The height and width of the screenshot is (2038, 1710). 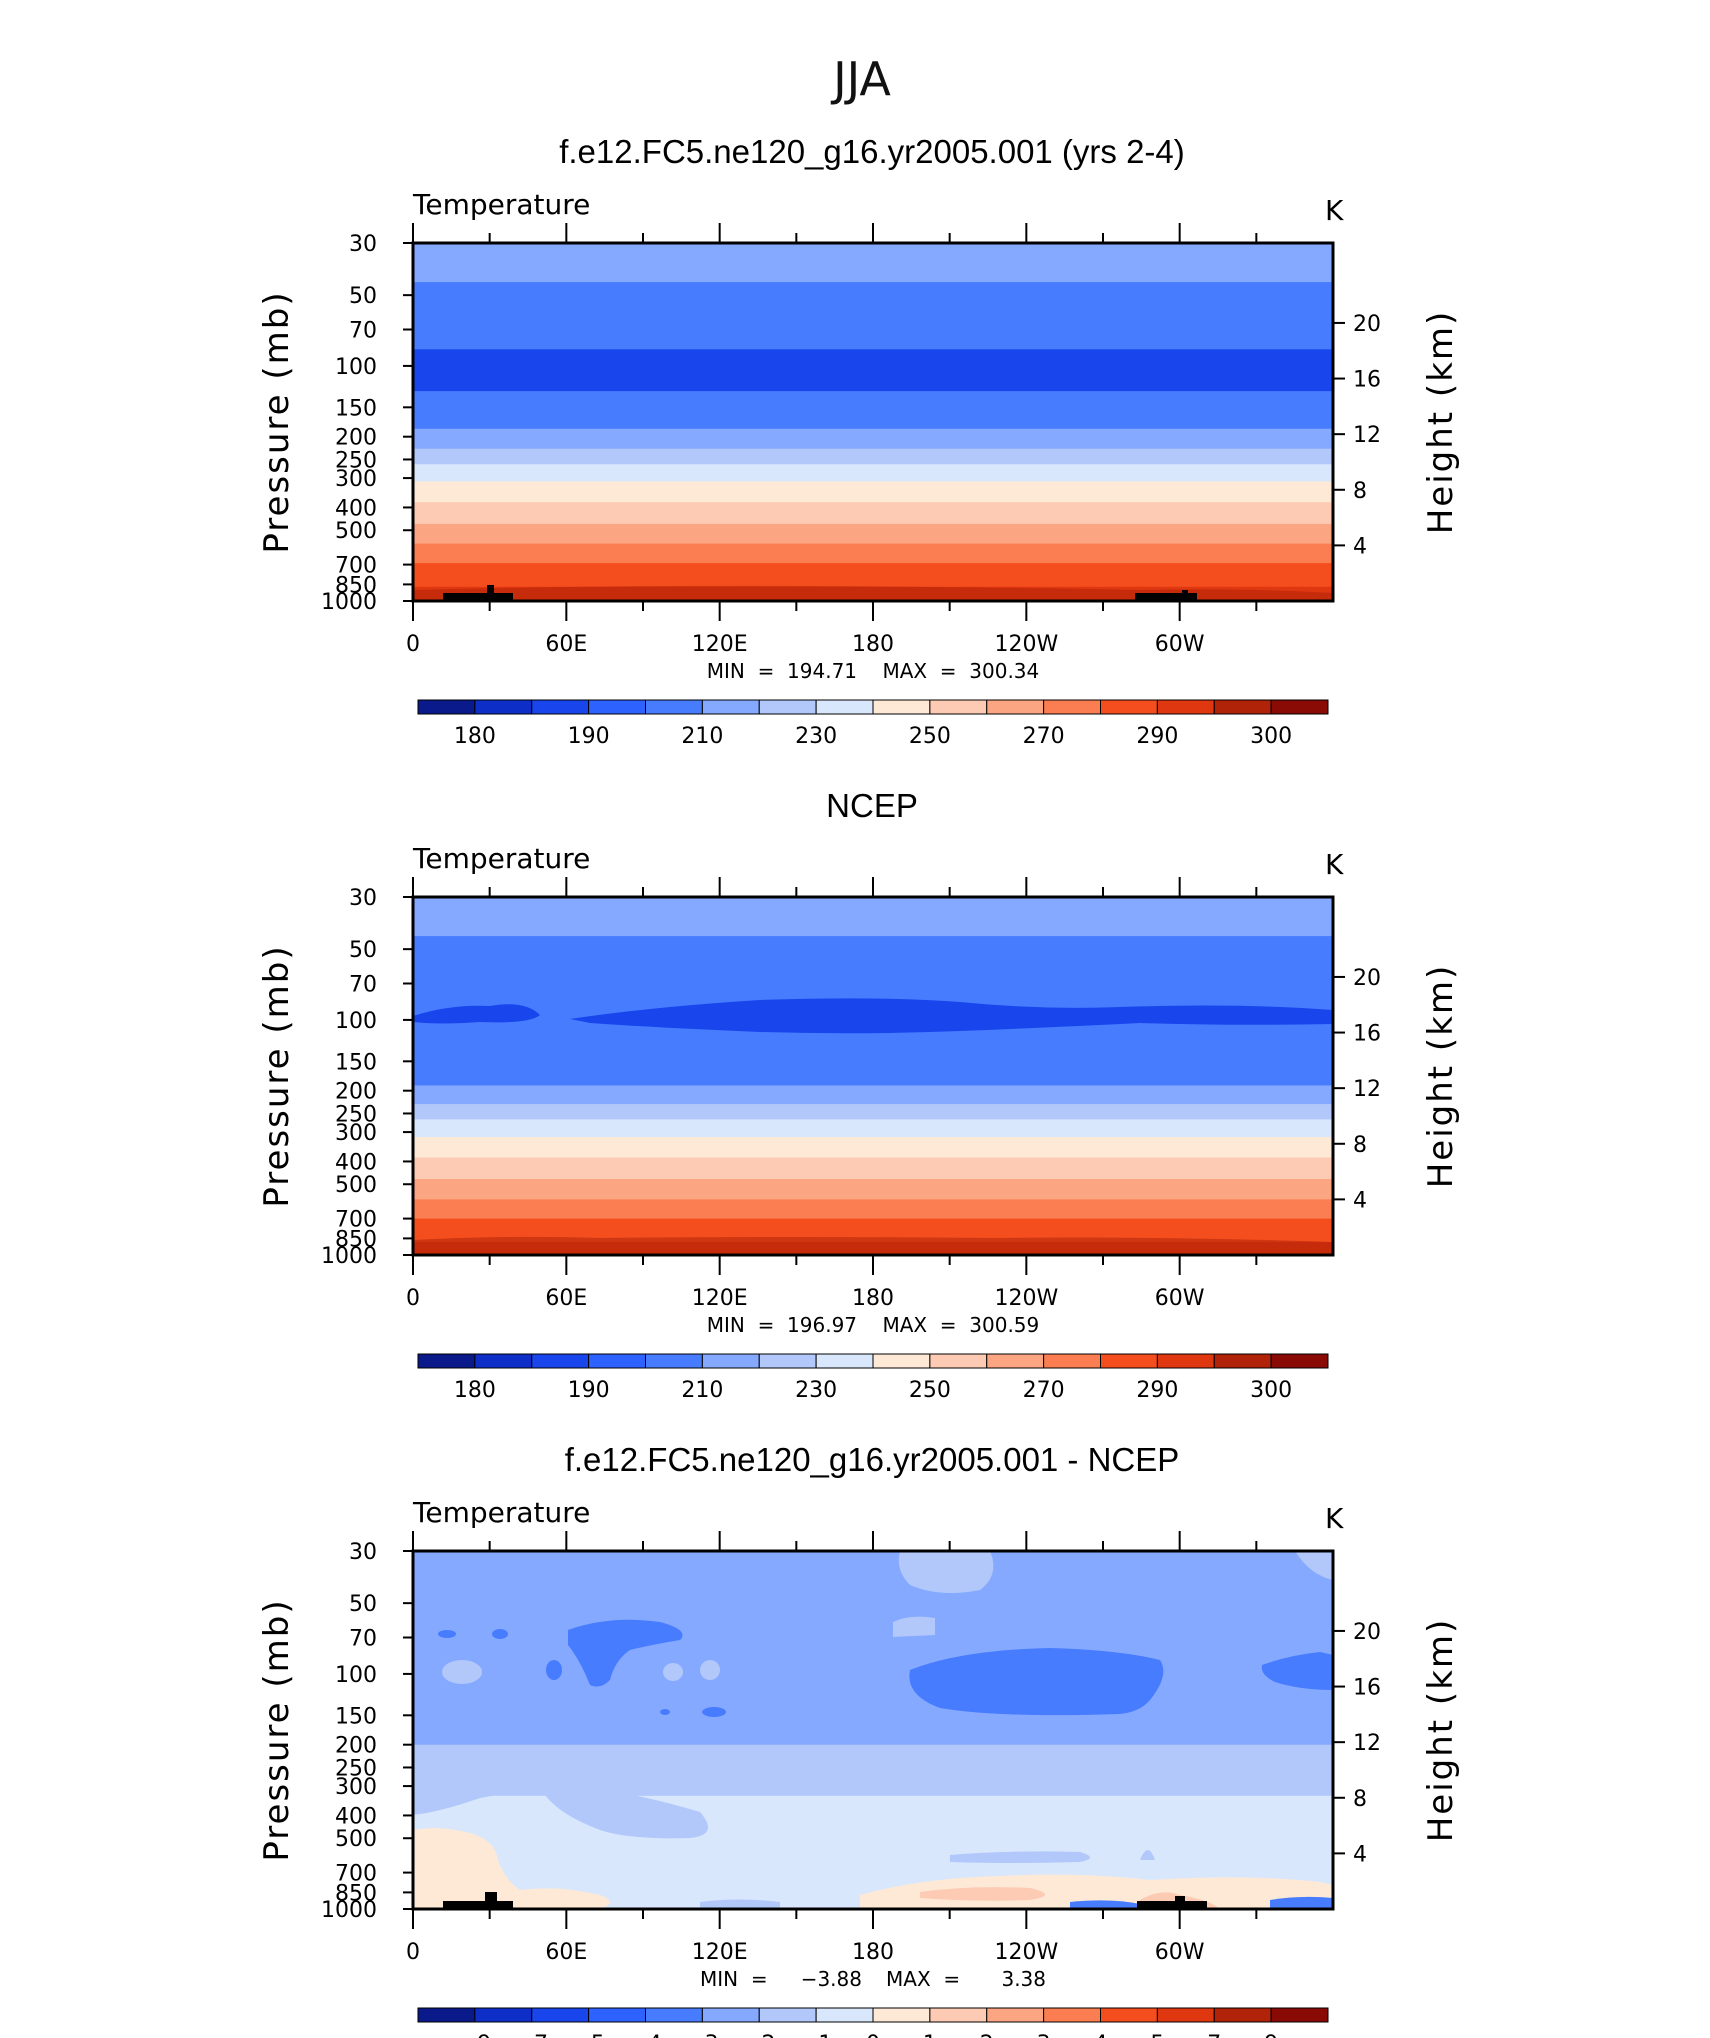 I want to click on y-tick-label-left: 250, so click(x=356, y=460).